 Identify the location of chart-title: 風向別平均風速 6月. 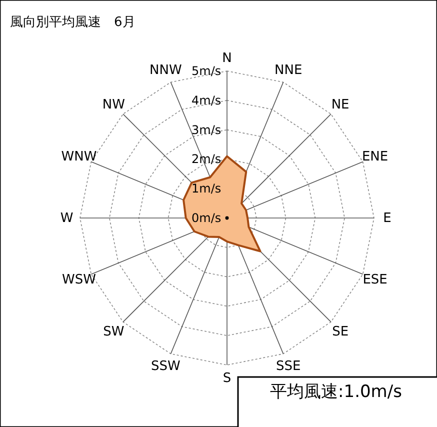
(73, 22).